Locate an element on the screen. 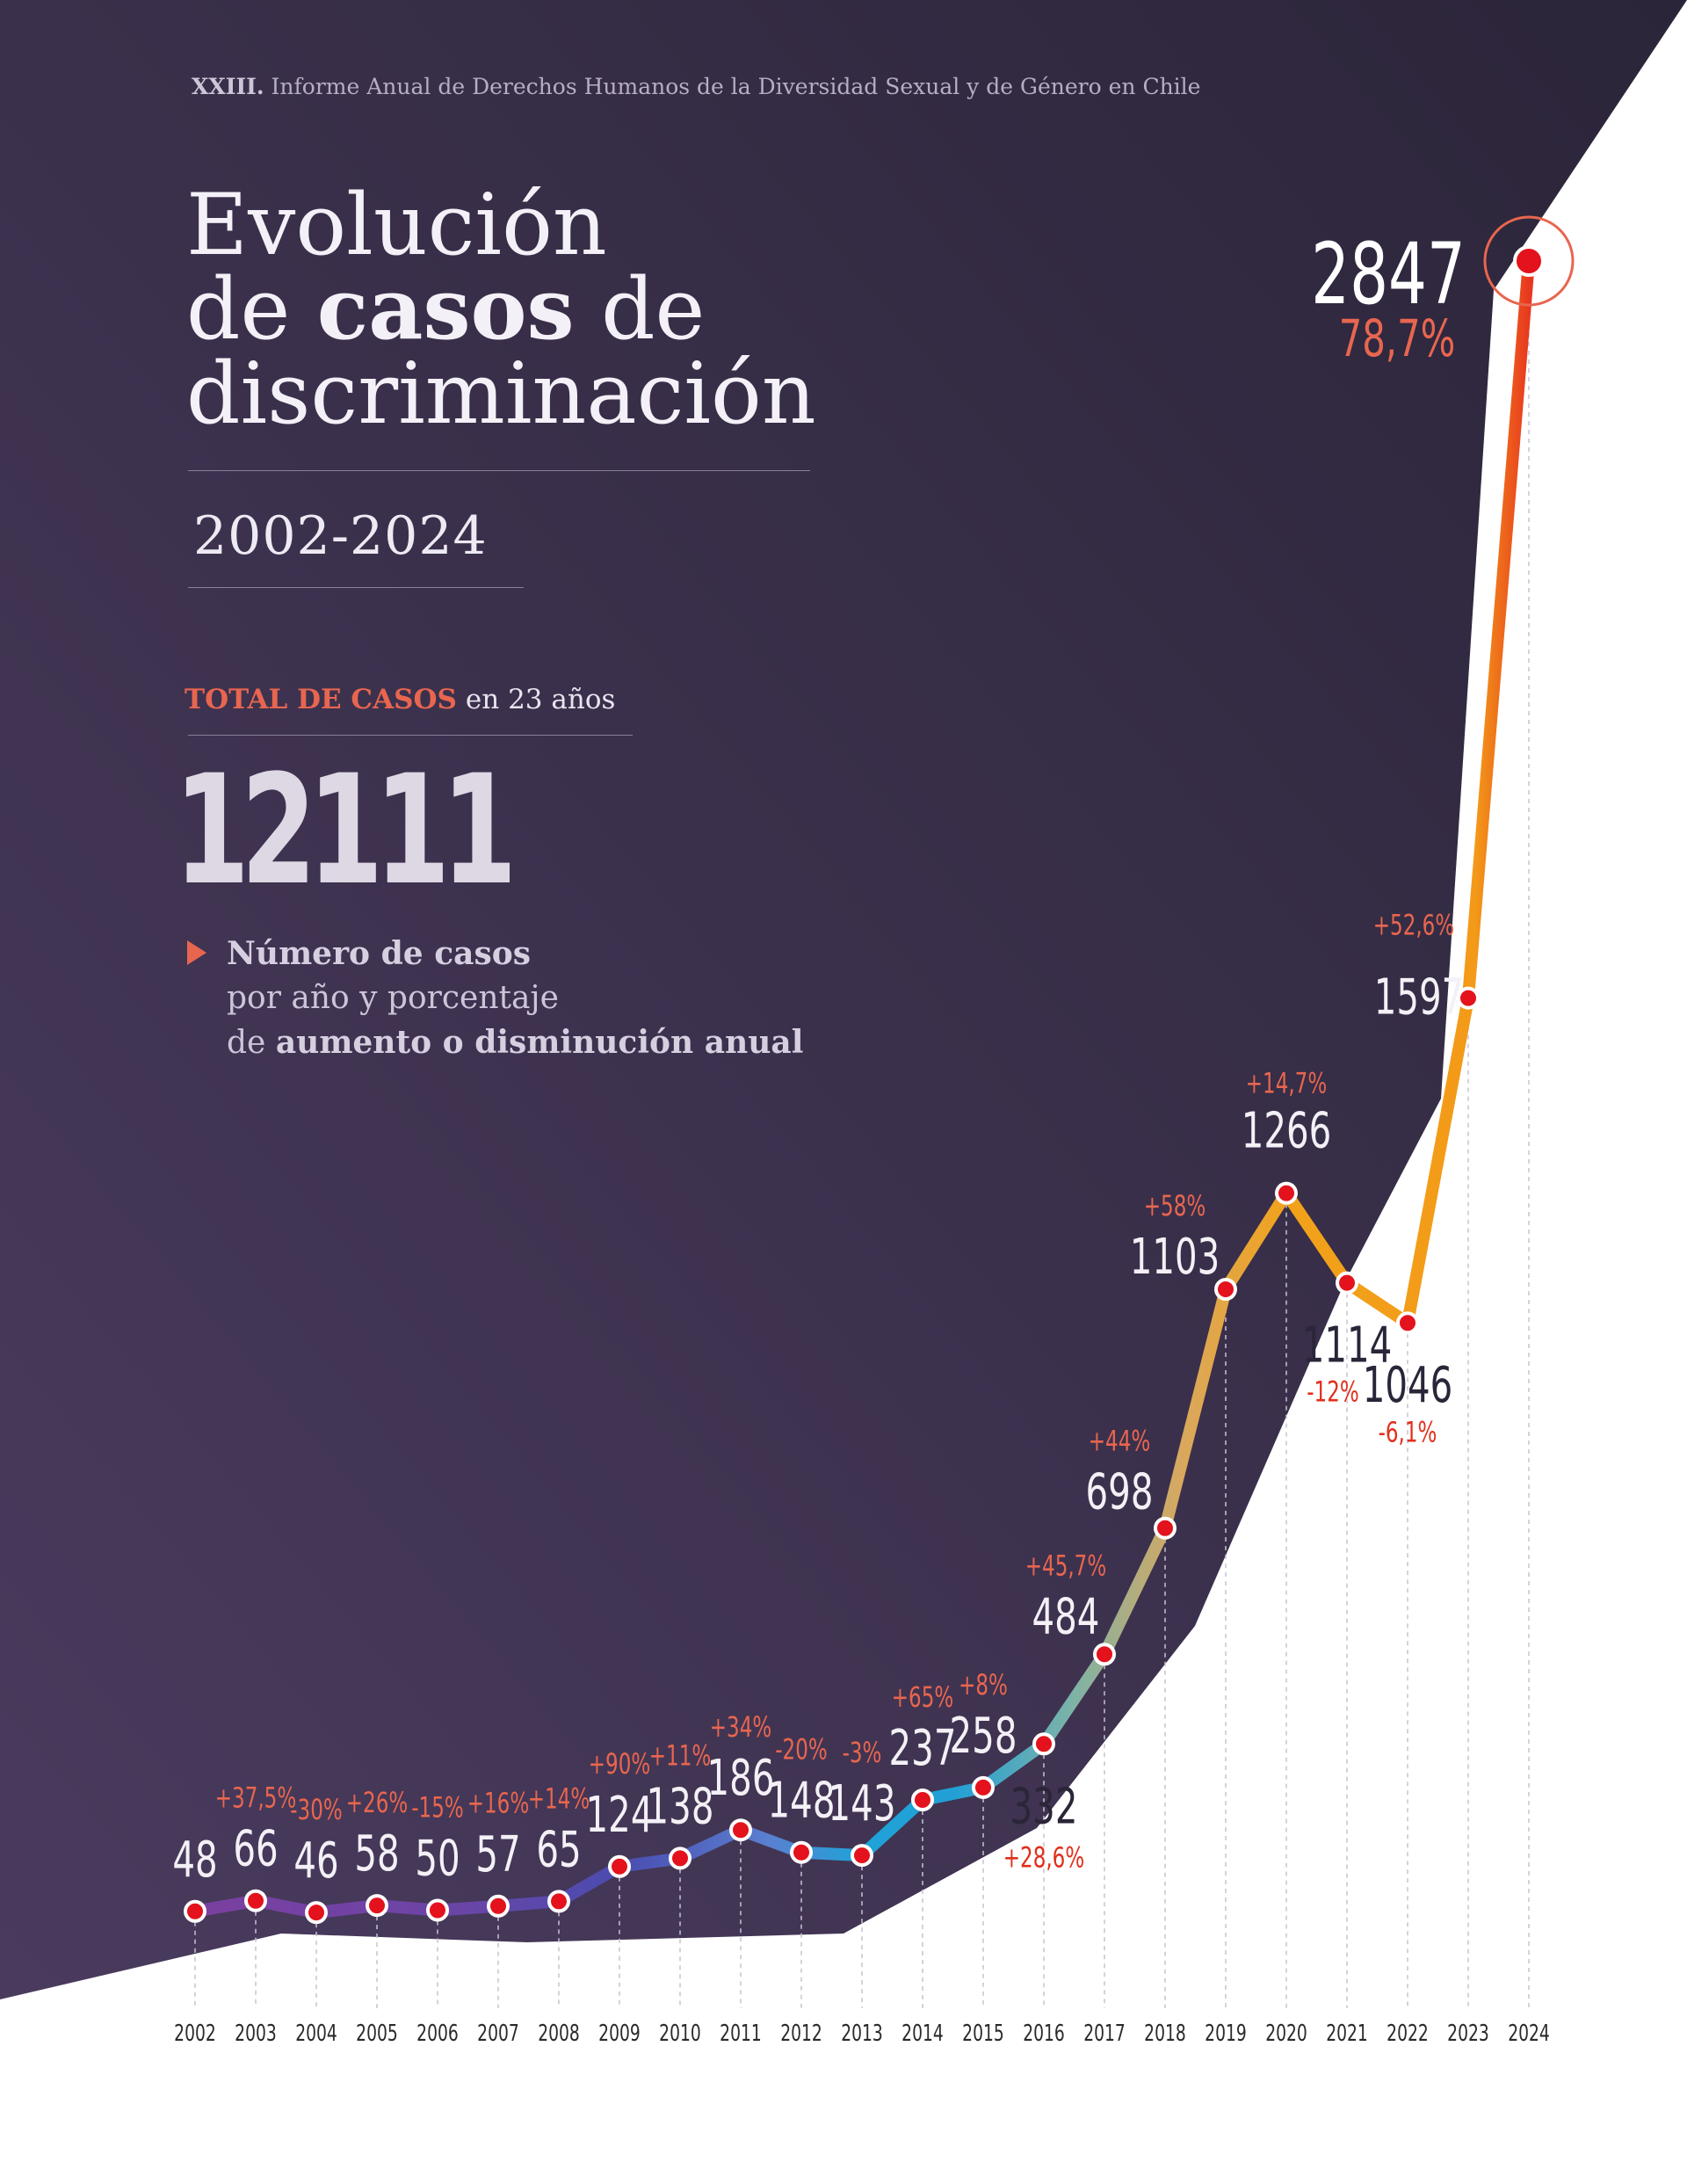 The width and height of the screenshot is (1687, 2184). change-label: -6,1% is located at coordinates (1408, 1431).